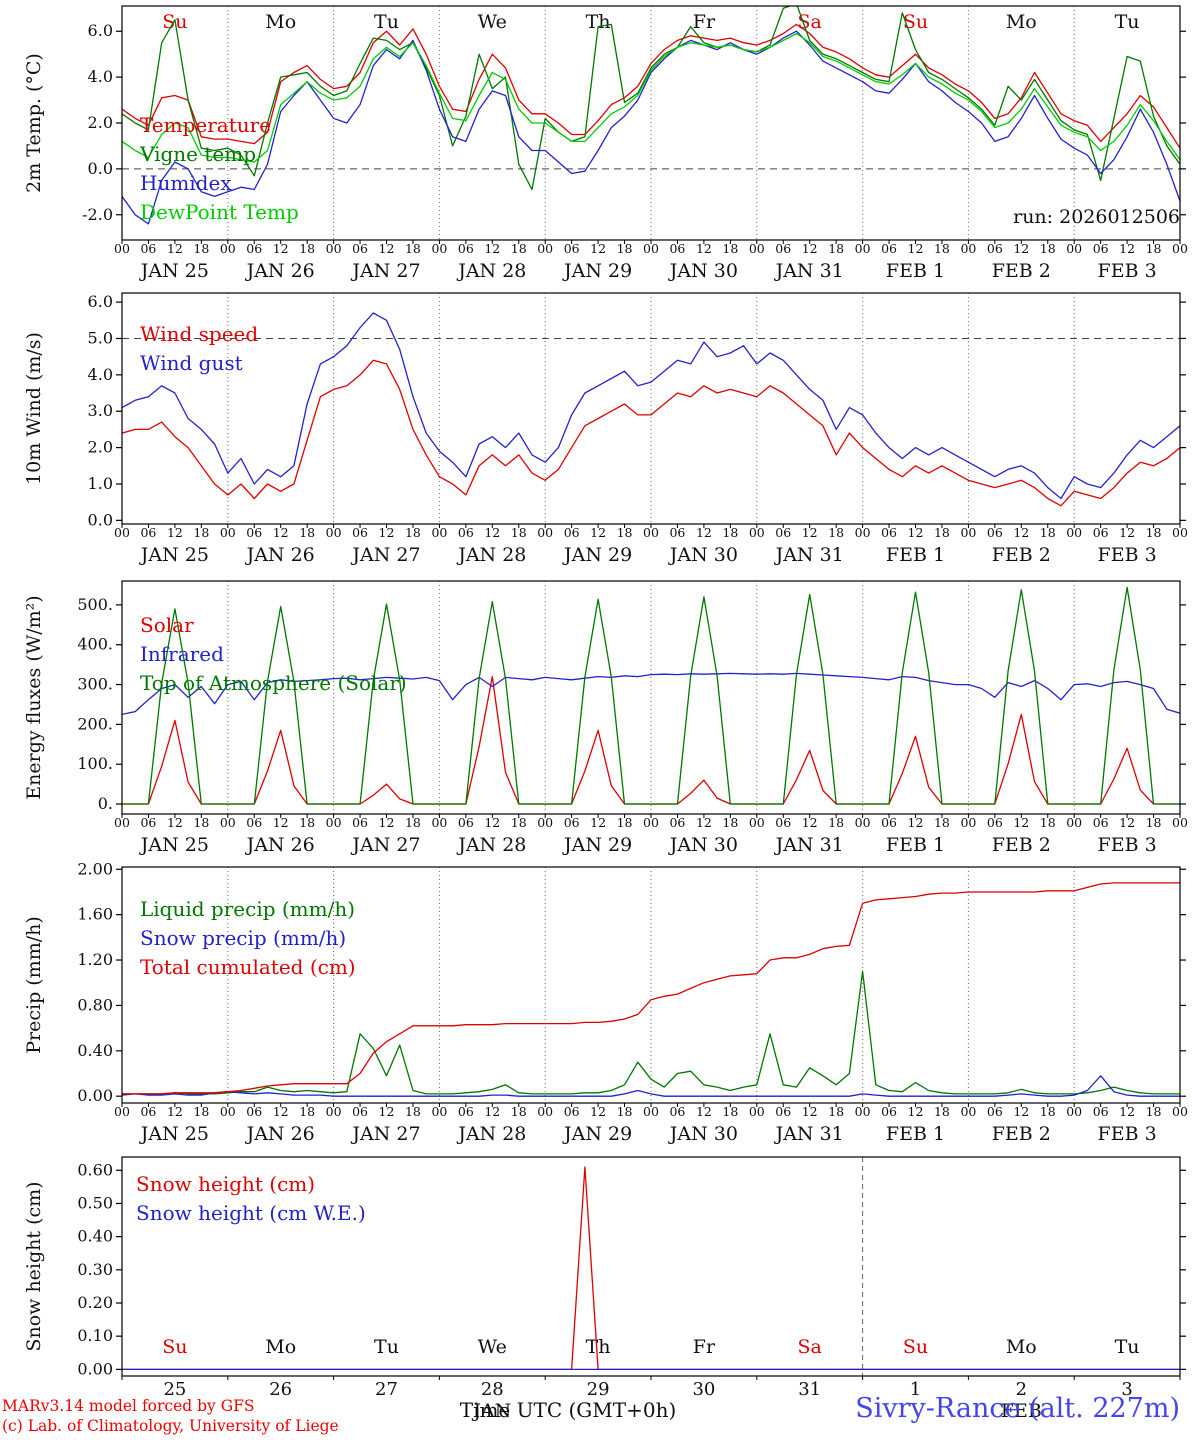 Image resolution: width=1194 pixels, height=1440 pixels. I want to click on ytick-label: 0.10, so click(95, 1335).